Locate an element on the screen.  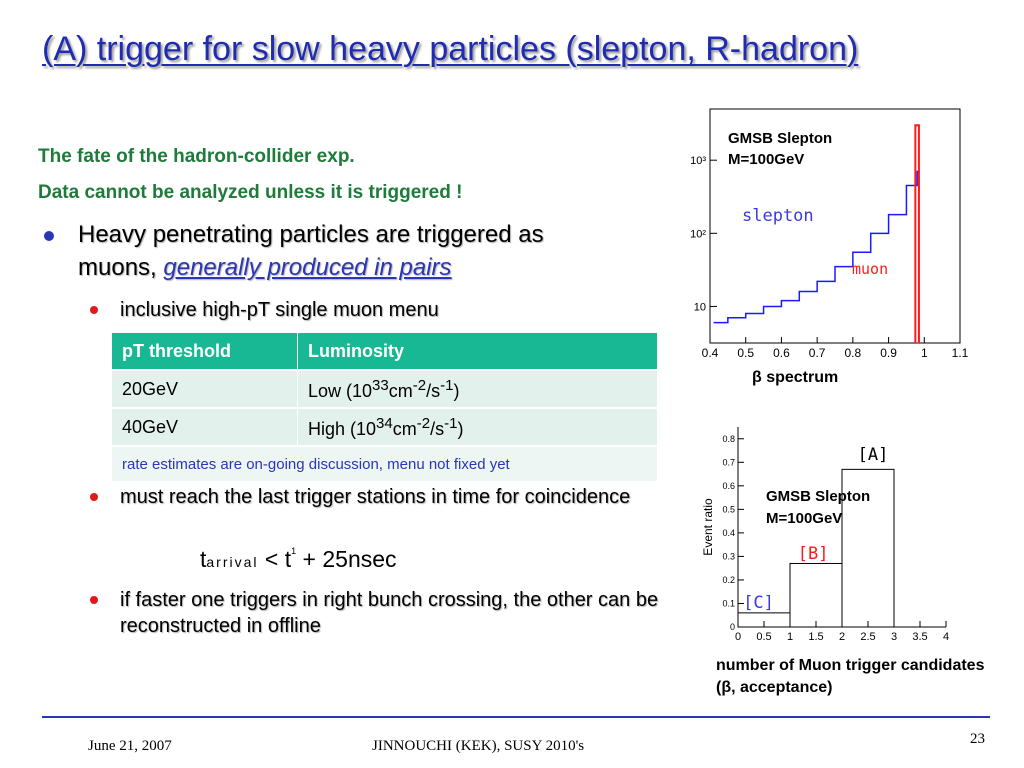
y-tick-label: 0.8 is located at coordinates (728, 439).